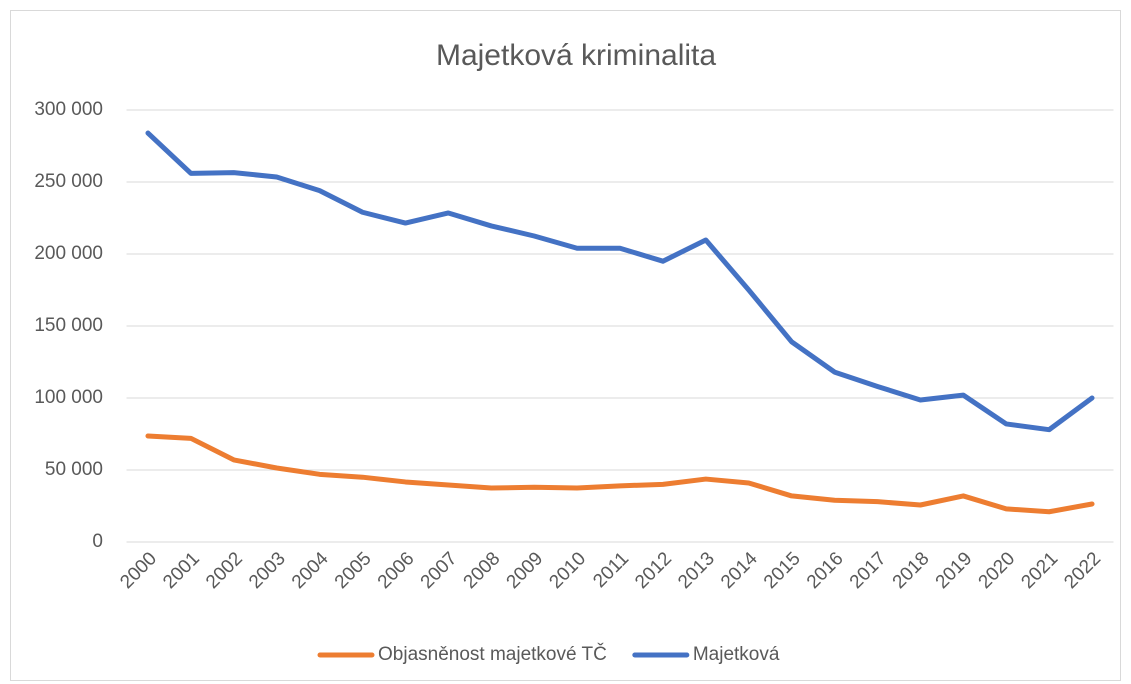 This screenshot has width=1131, height=684. I want to click on legend-label: Majetková, so click(736, 654).